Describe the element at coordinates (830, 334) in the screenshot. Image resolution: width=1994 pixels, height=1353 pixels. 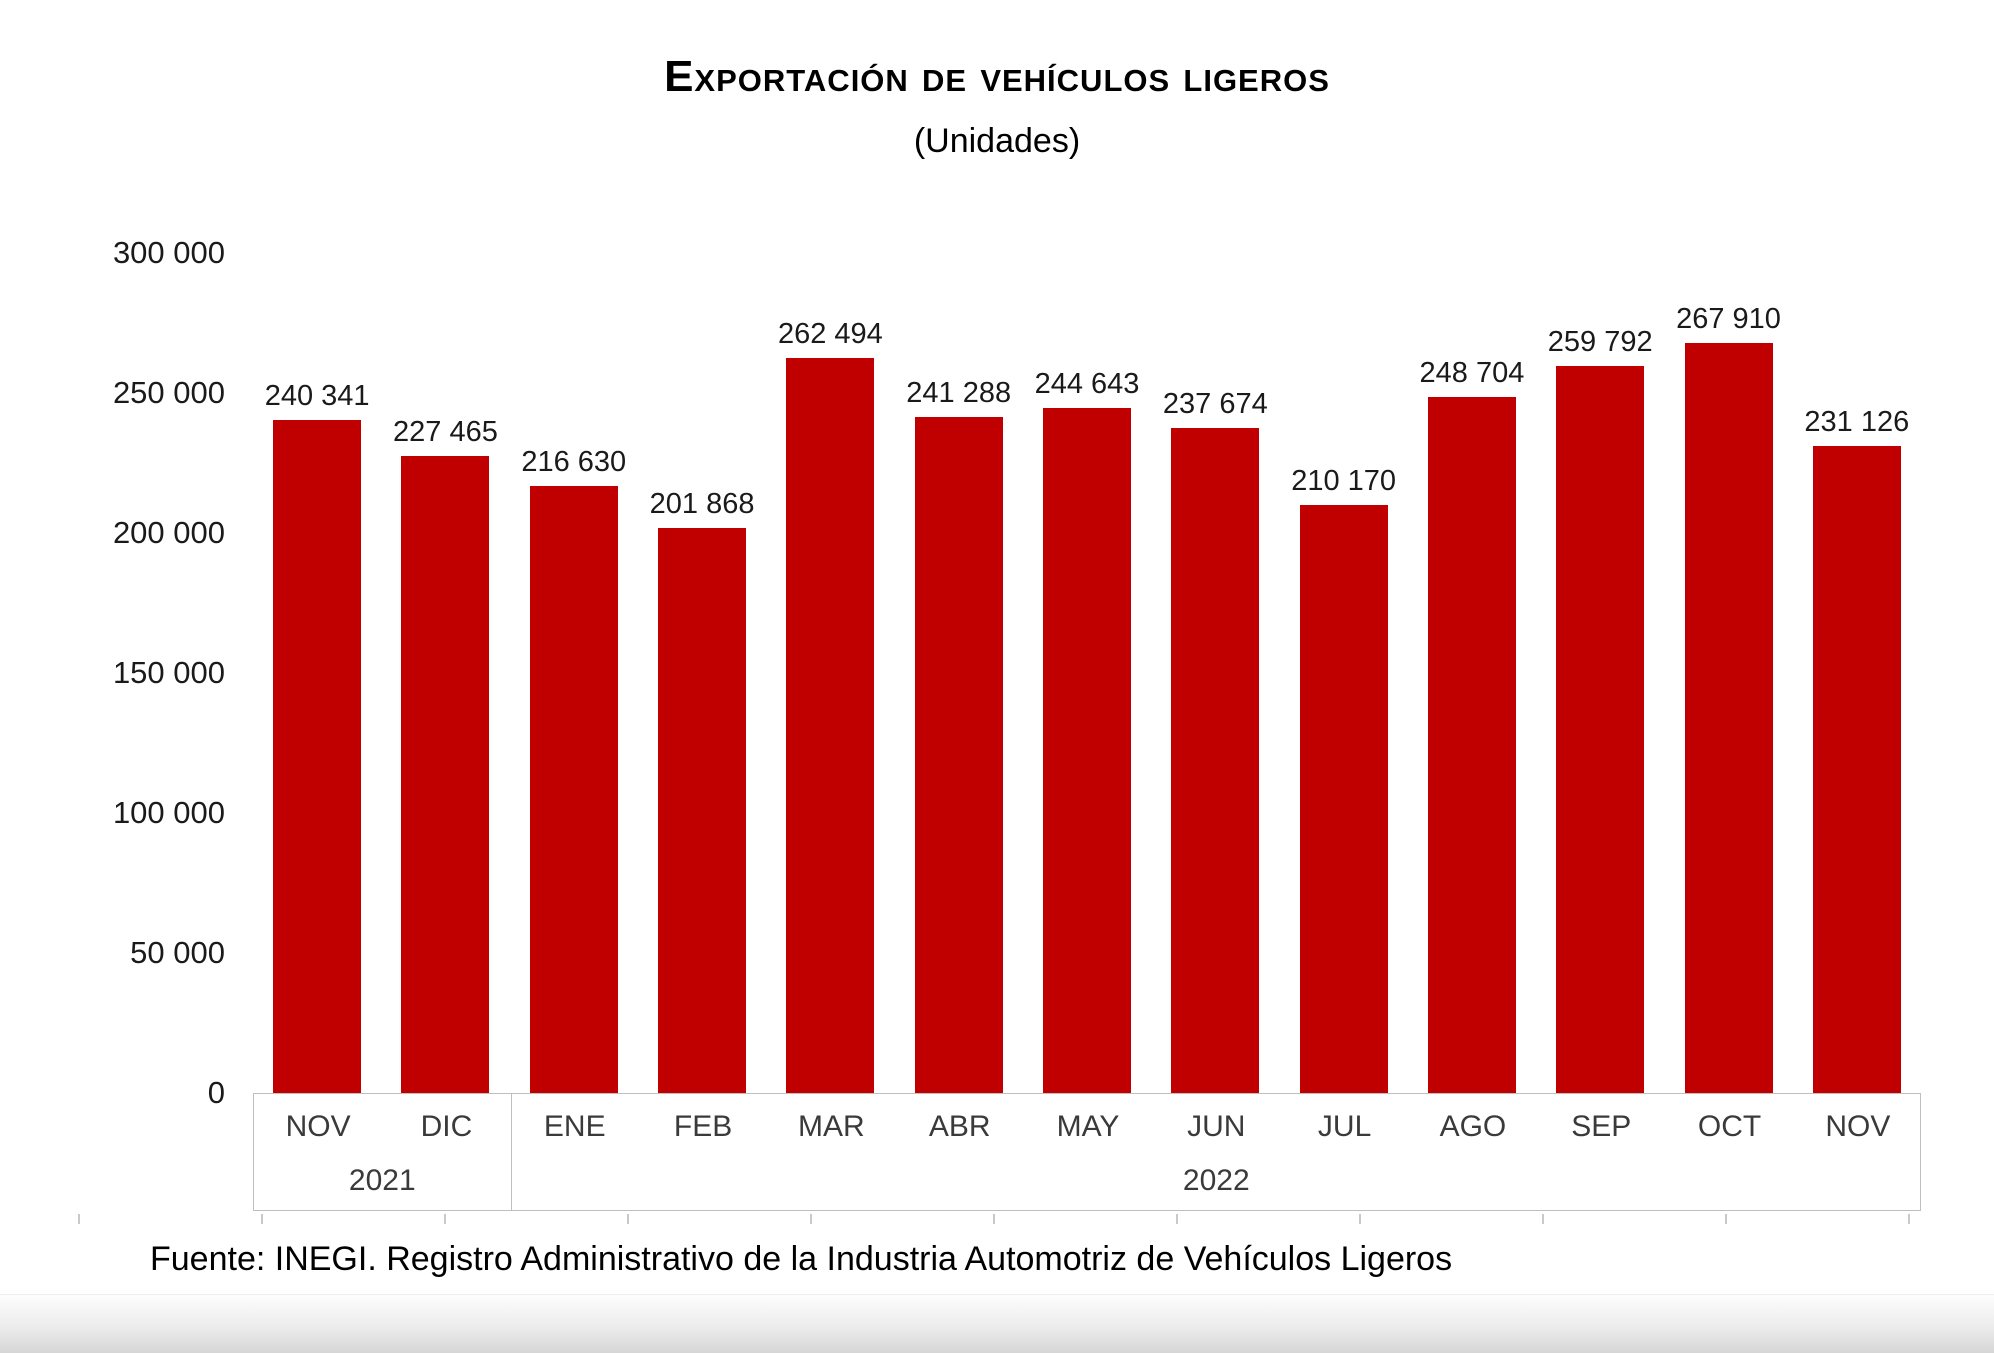
I see `bar-value-label: 262 494` at that location.